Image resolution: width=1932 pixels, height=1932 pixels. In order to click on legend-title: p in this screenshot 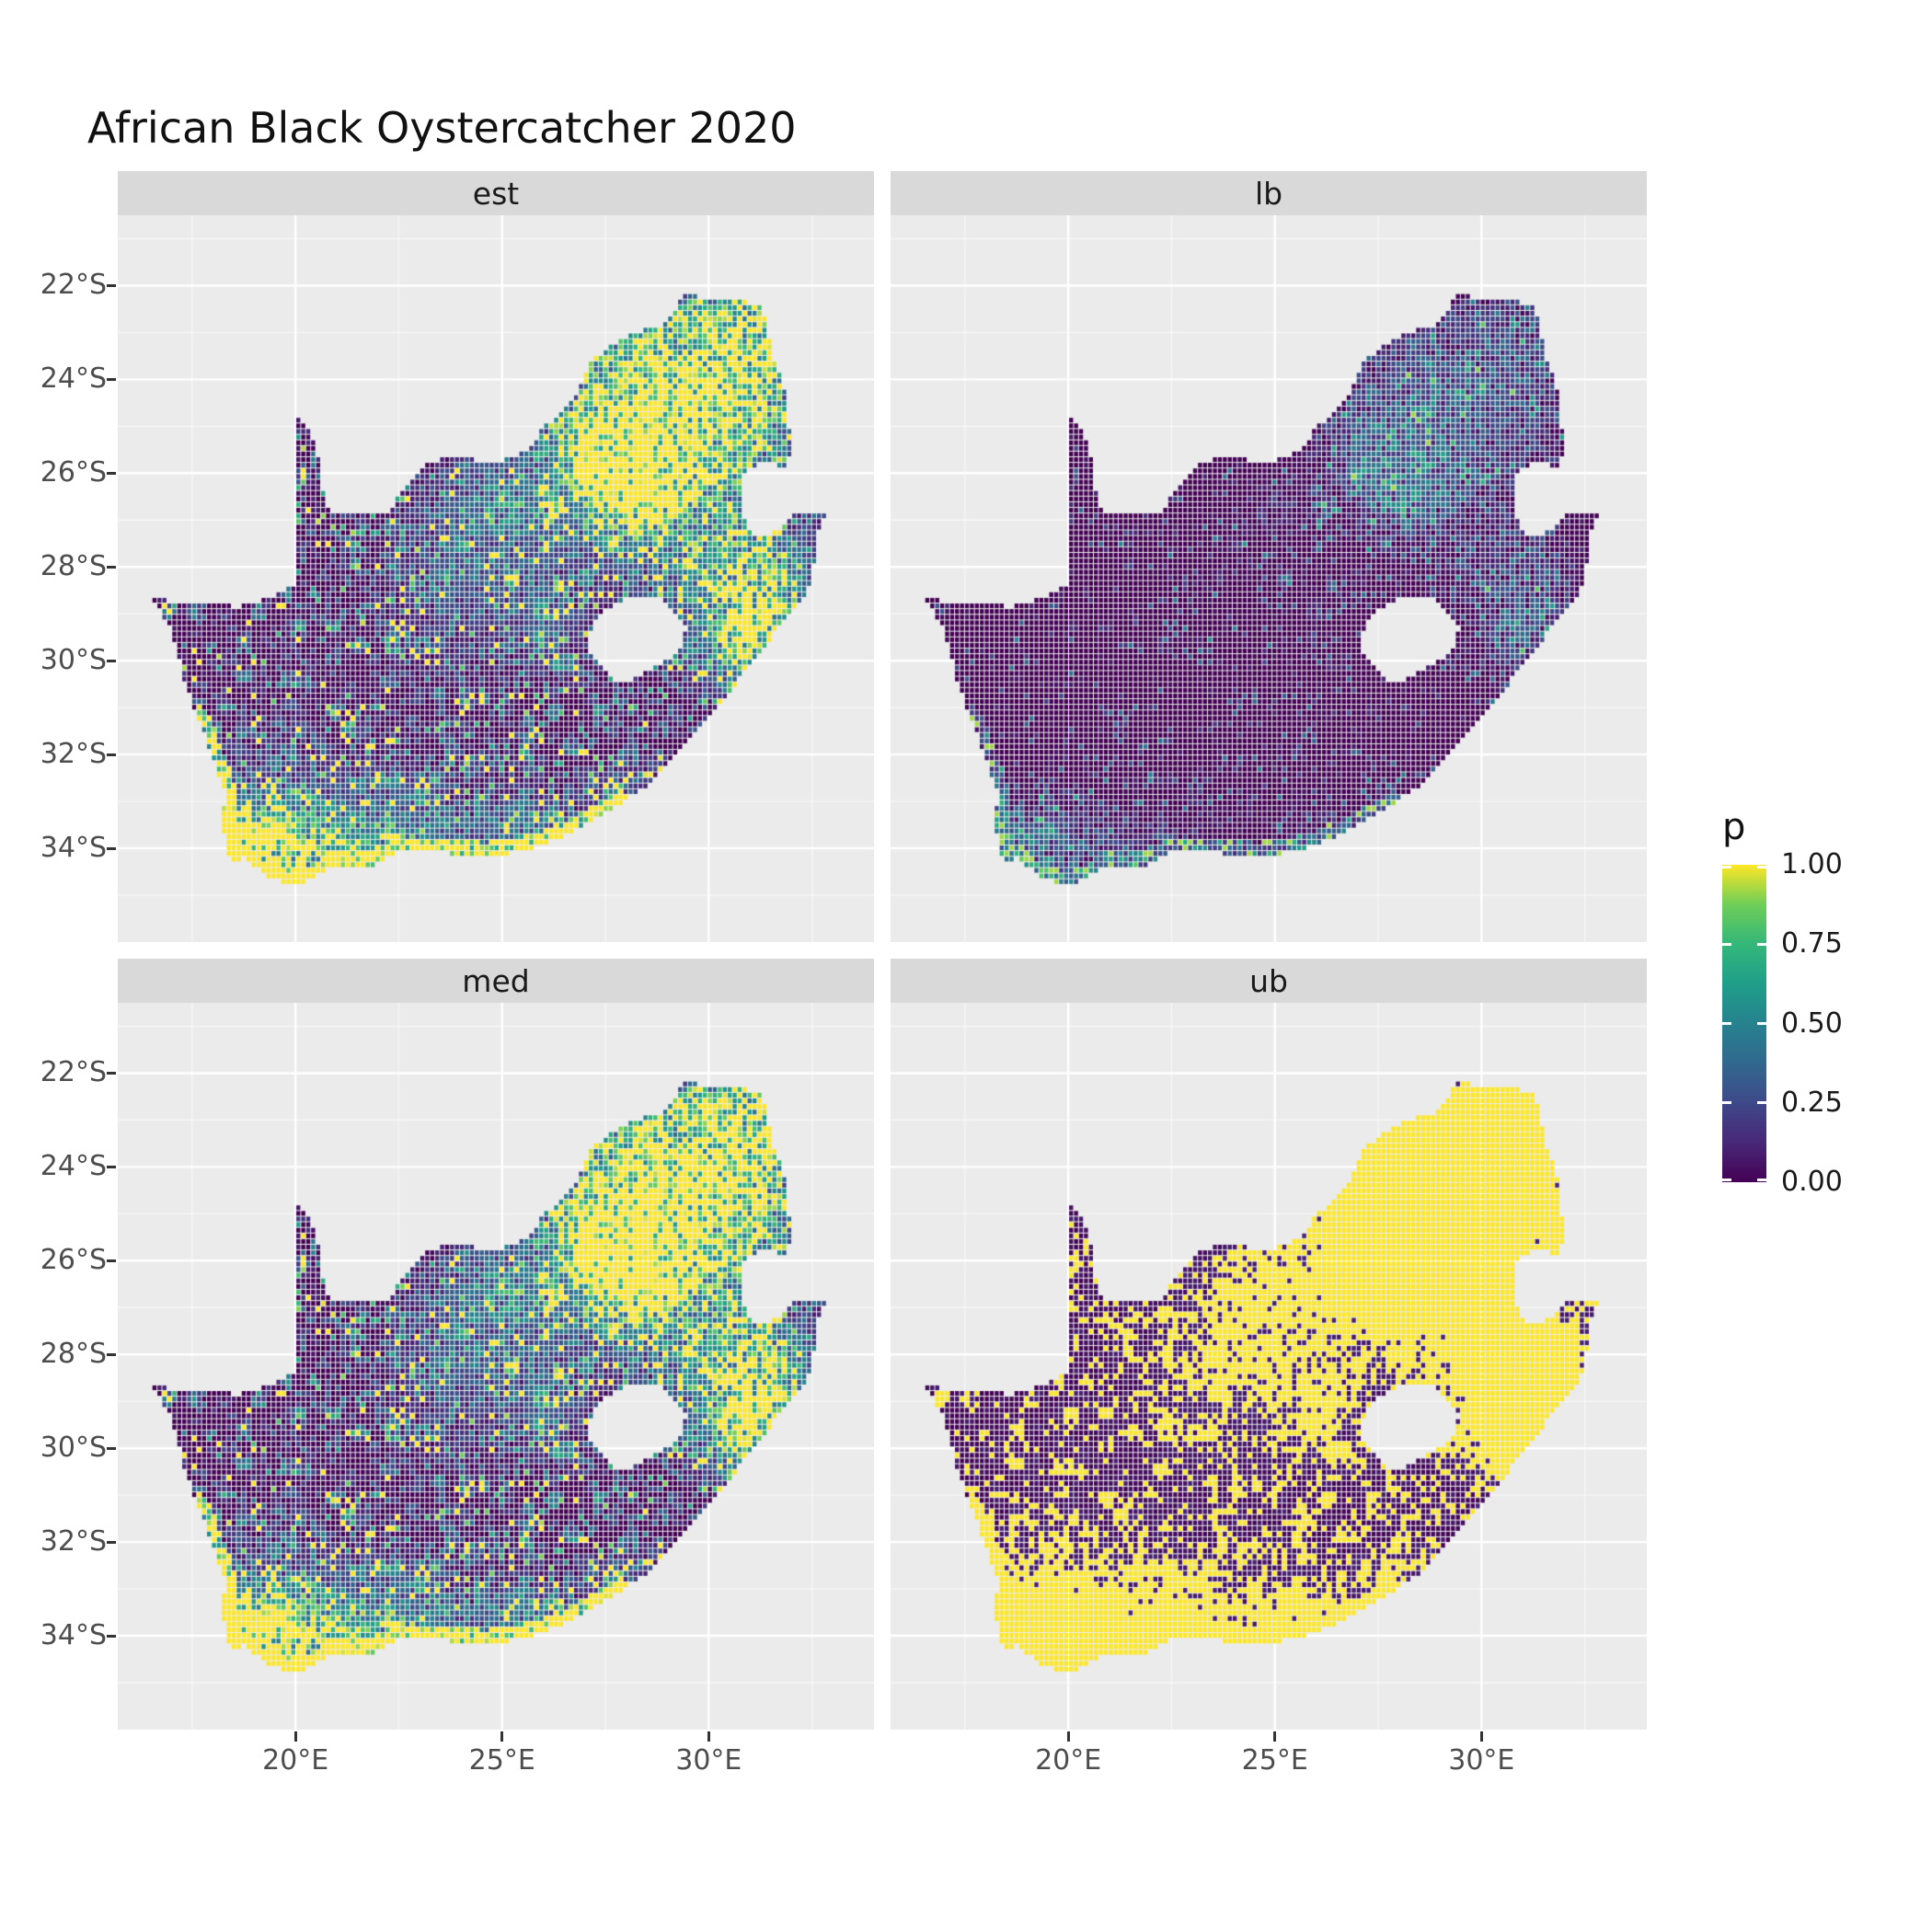, I will do `click(1734, 827)`.